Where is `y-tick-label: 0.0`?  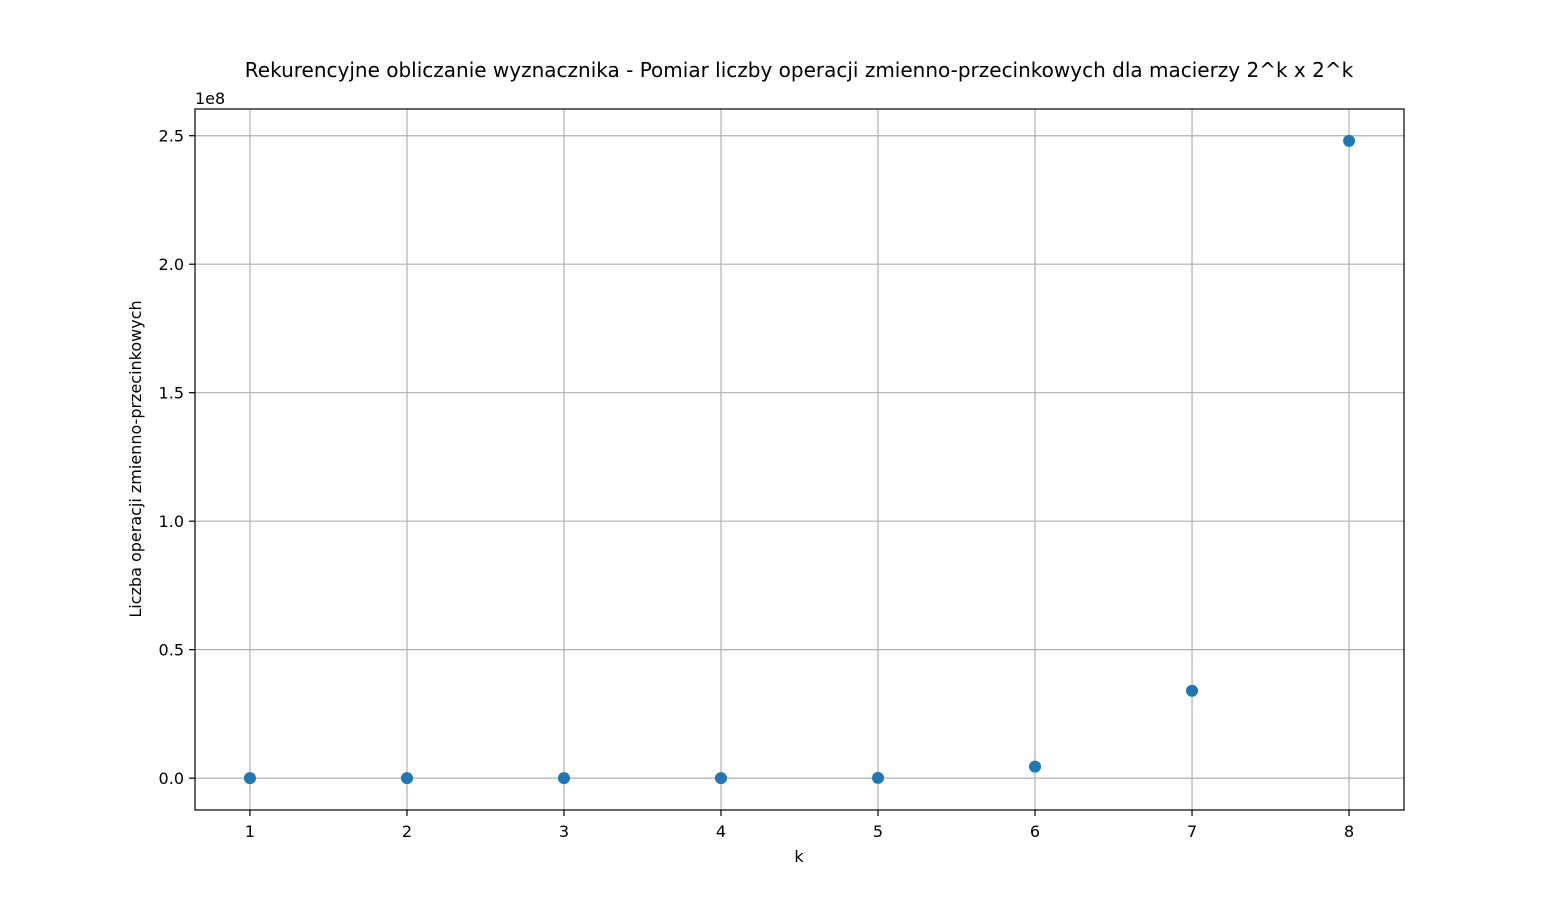
y-tick-label: 0.0 is located at coordinates (171, 778).